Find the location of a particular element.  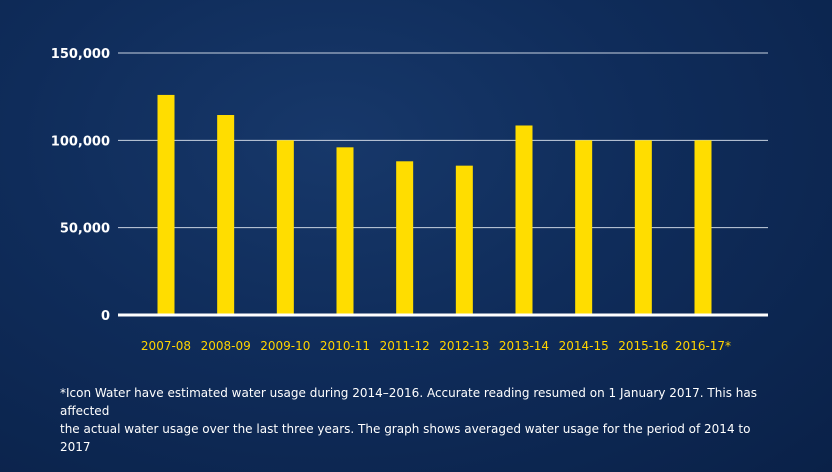

y-tick-label: 100,000 is located at coordinates (80, 141).